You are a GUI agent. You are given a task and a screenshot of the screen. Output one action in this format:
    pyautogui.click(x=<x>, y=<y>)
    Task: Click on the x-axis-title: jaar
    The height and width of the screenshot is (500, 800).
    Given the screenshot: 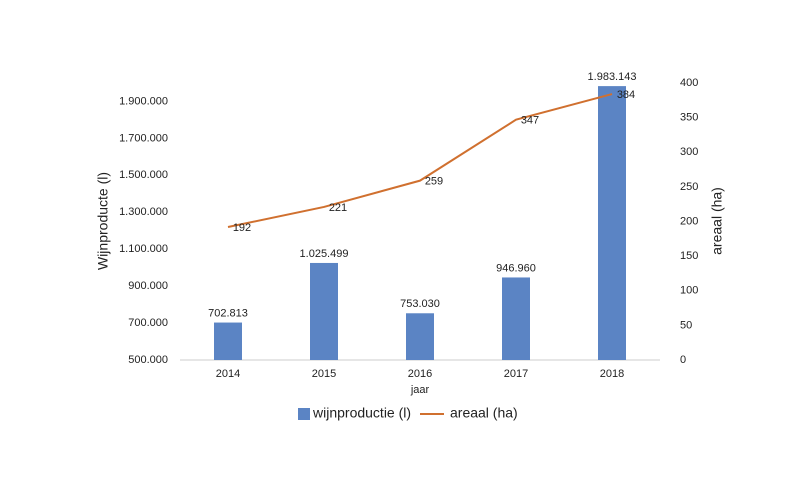 What is the action you would take?
    pyautogui.click(x=420, y=390)
    